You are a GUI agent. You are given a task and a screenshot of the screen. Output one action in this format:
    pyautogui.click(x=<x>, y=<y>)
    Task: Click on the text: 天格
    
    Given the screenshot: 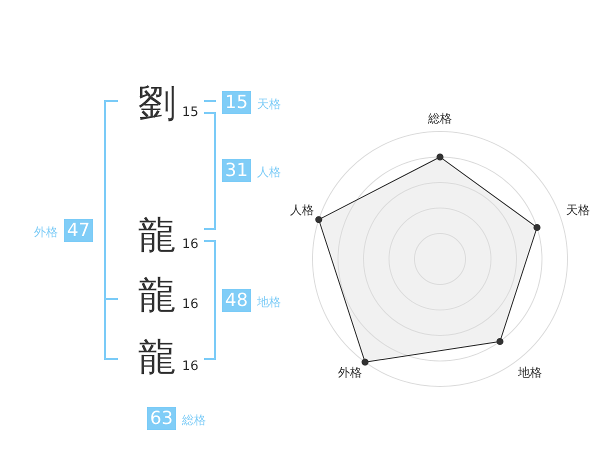 What is the action you would take?
    pyautogui.click(x=268, y=104)
    